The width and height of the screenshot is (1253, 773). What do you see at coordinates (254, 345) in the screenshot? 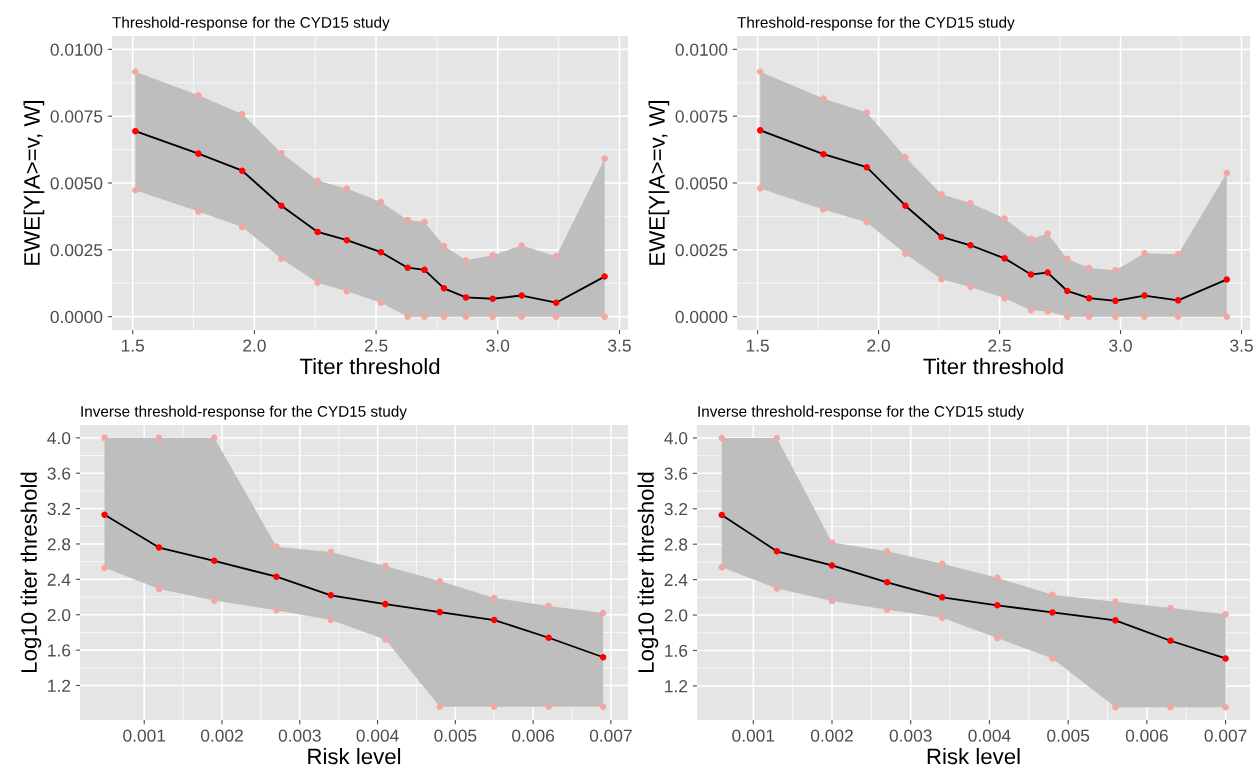
I see `x-tick-label: 2.0` at bounding box center [254, 345].